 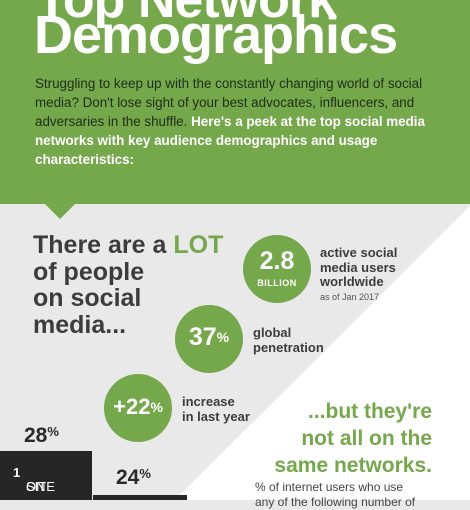 I want to click on networks-note-1: % of internet users who use, so click(x=329, y=487).